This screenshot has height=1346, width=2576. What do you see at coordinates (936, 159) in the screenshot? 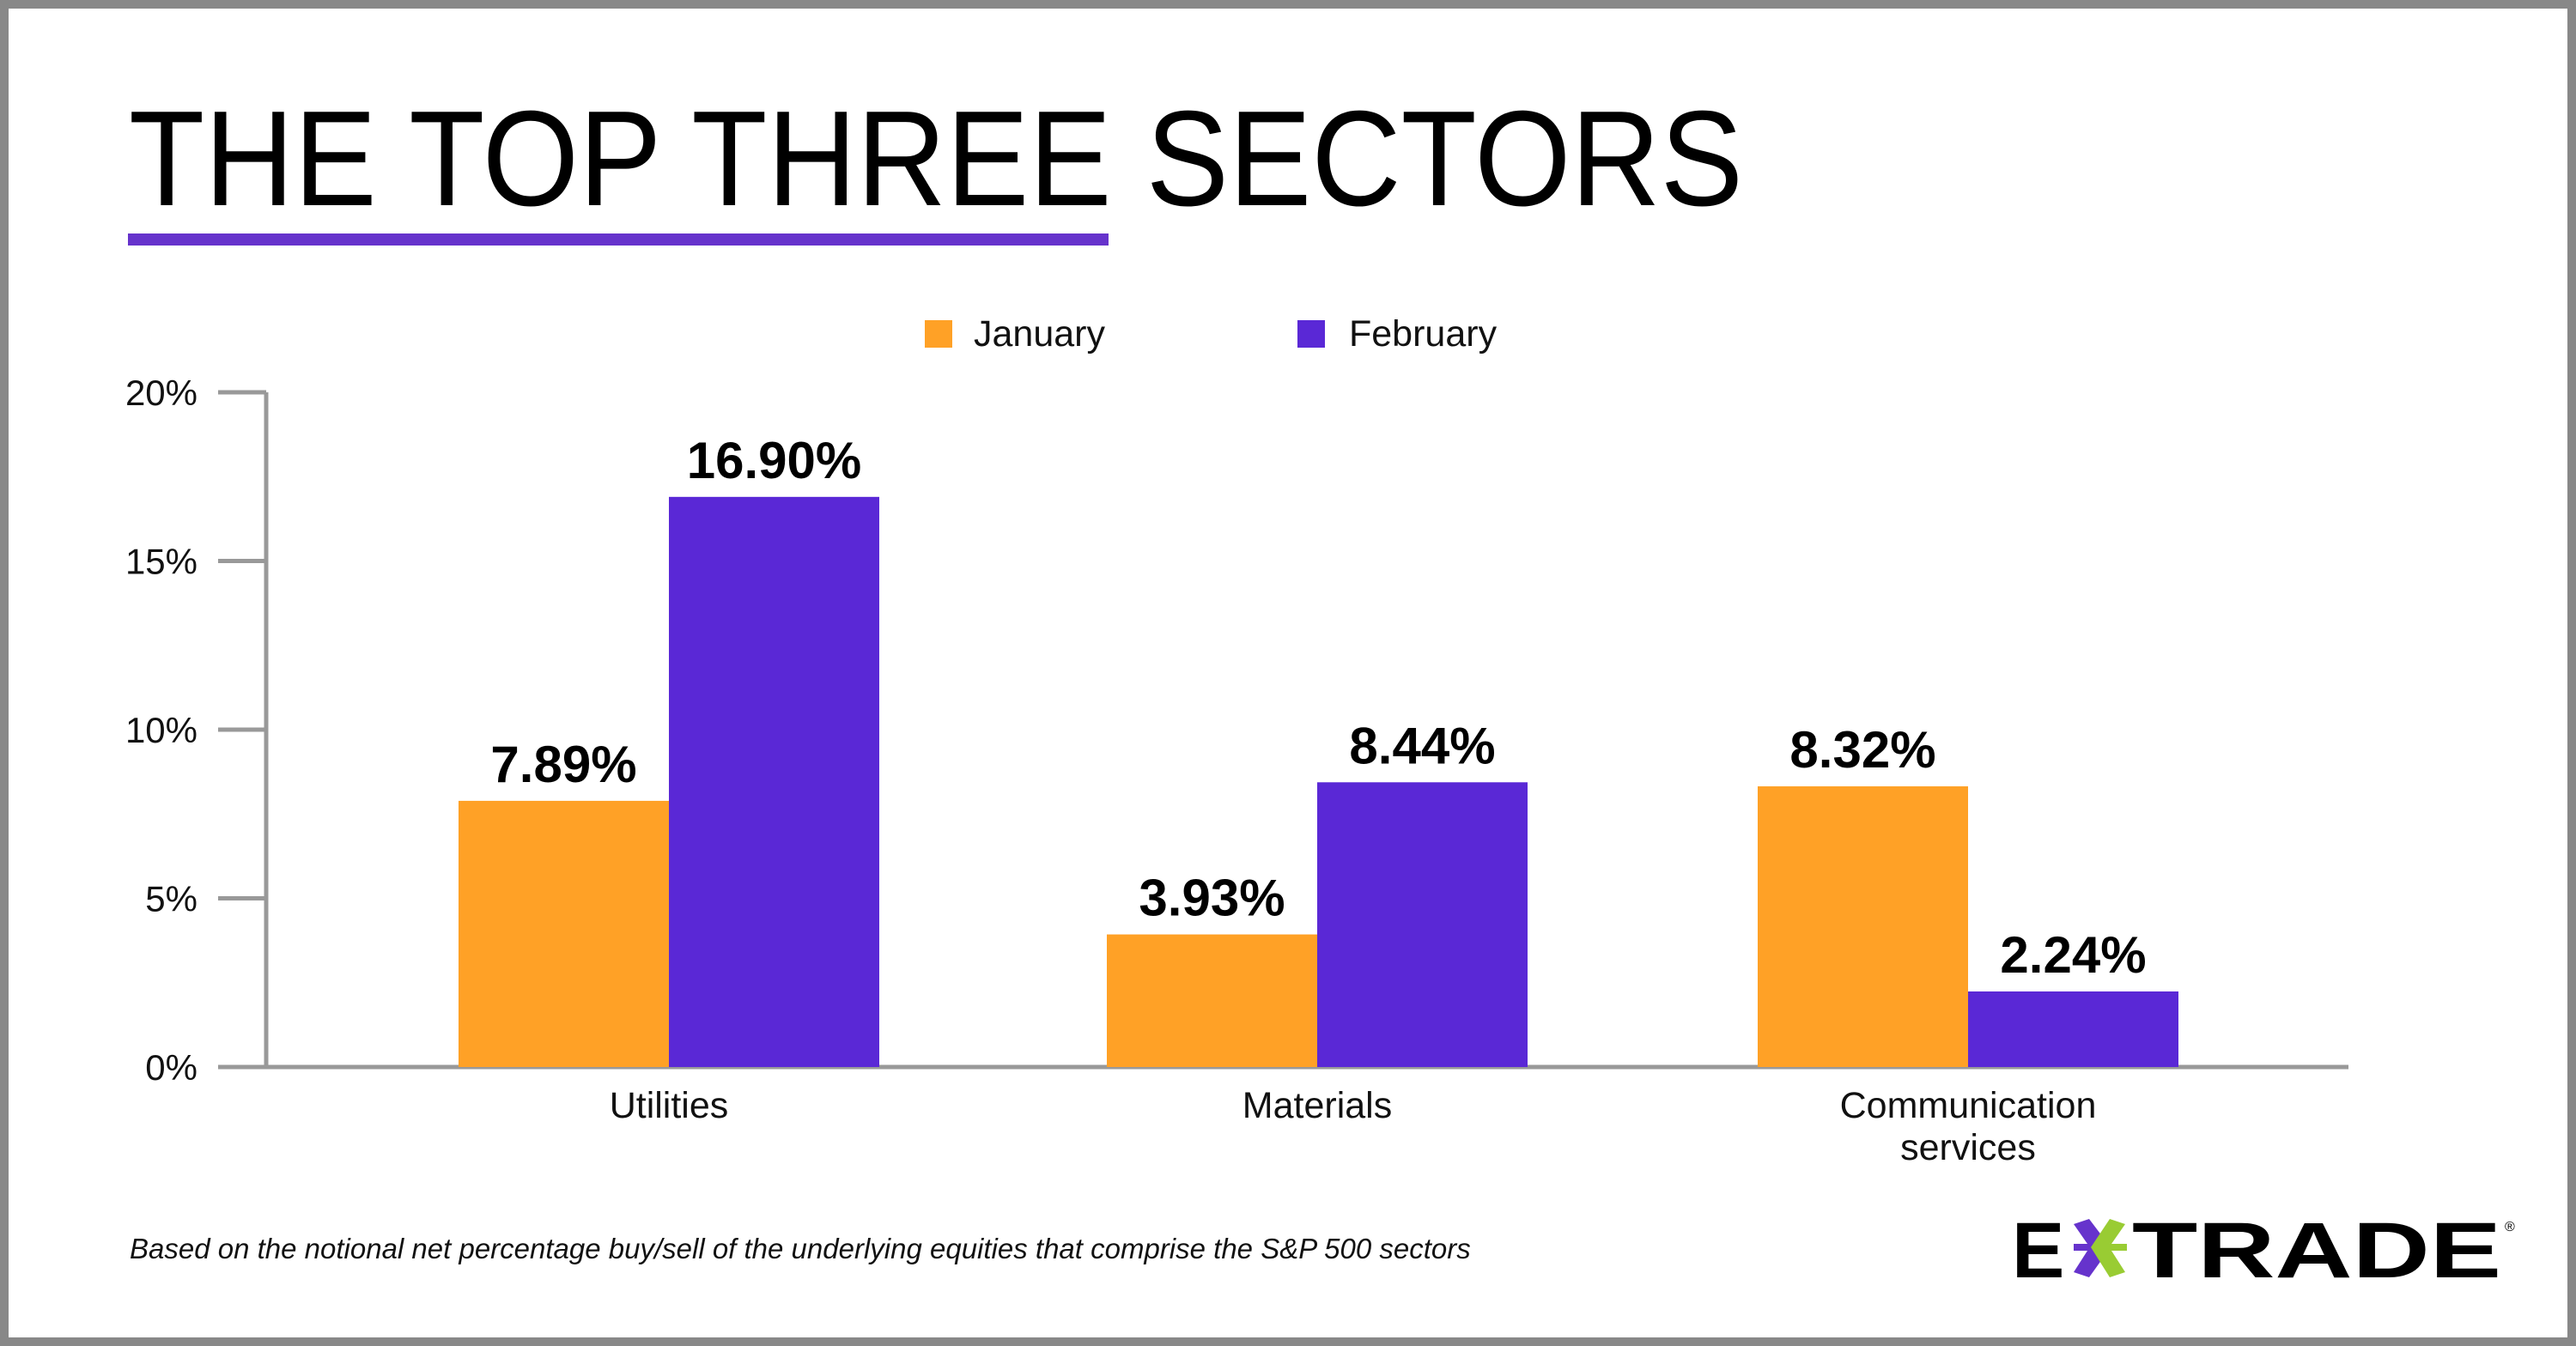
I see `page-title: THE TOP THREE SECTORS` at bounding box center [936, 159].